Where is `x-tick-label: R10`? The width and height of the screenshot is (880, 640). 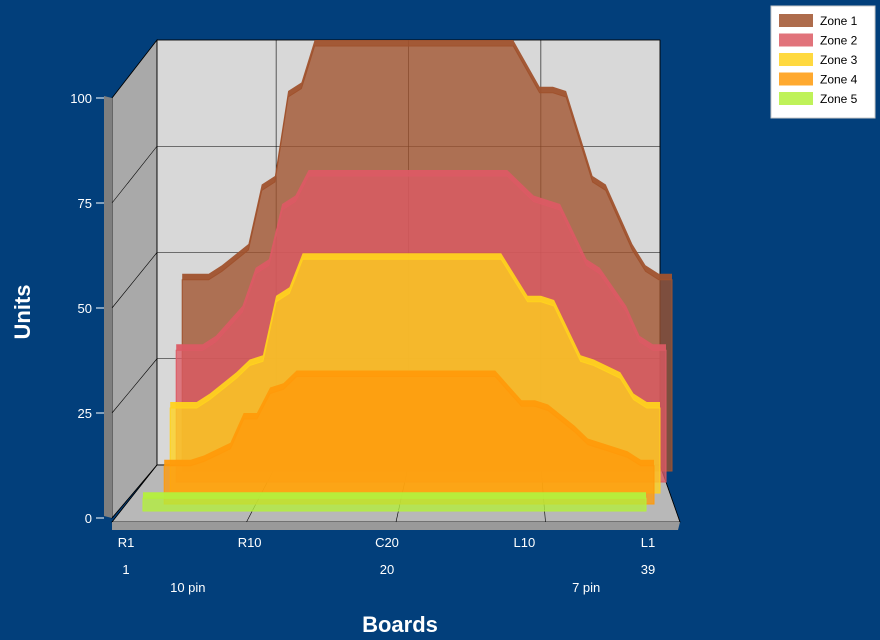 x-tick-label: R10 is located at coordinates (250, 542).